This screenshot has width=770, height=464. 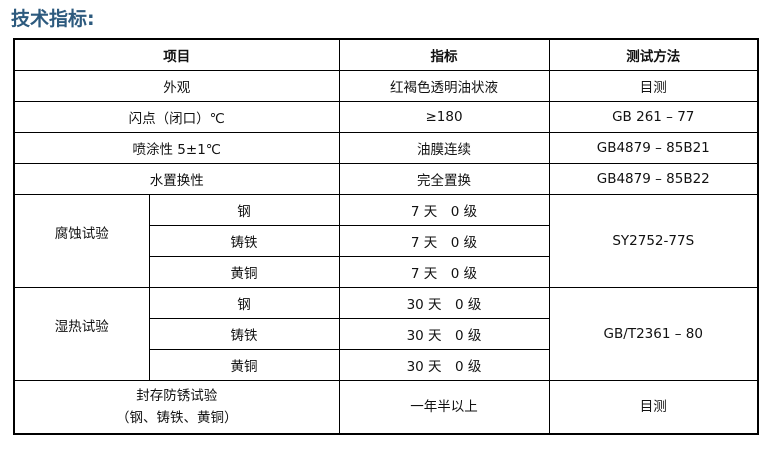 I want to click on spec-cell: ≥180, so click(x=444, y=117).